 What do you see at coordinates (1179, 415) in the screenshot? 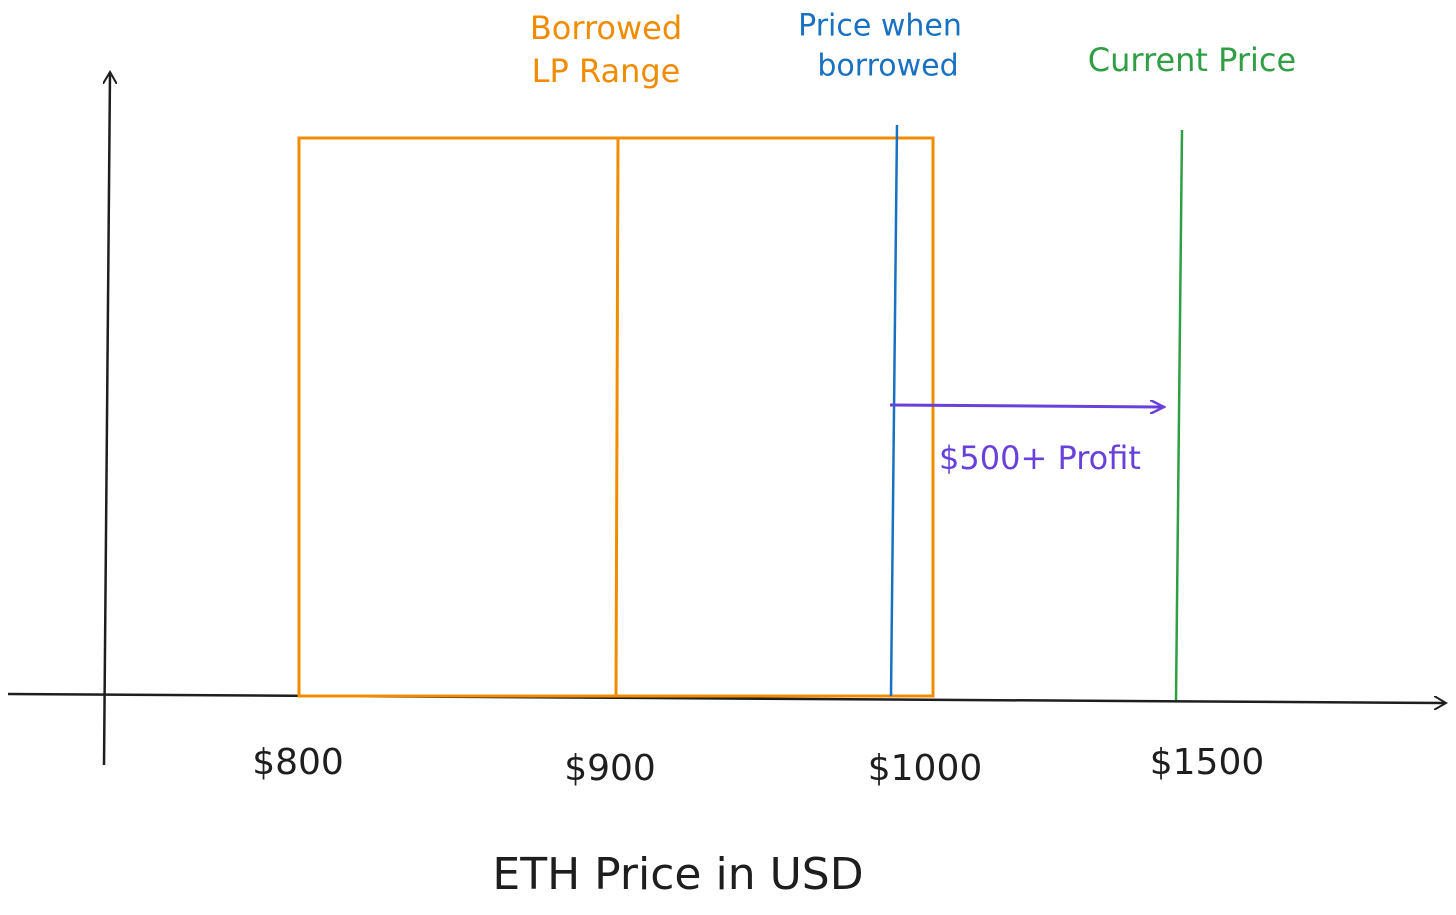
I see `current-price-line` at bounding box center [1179, 415].